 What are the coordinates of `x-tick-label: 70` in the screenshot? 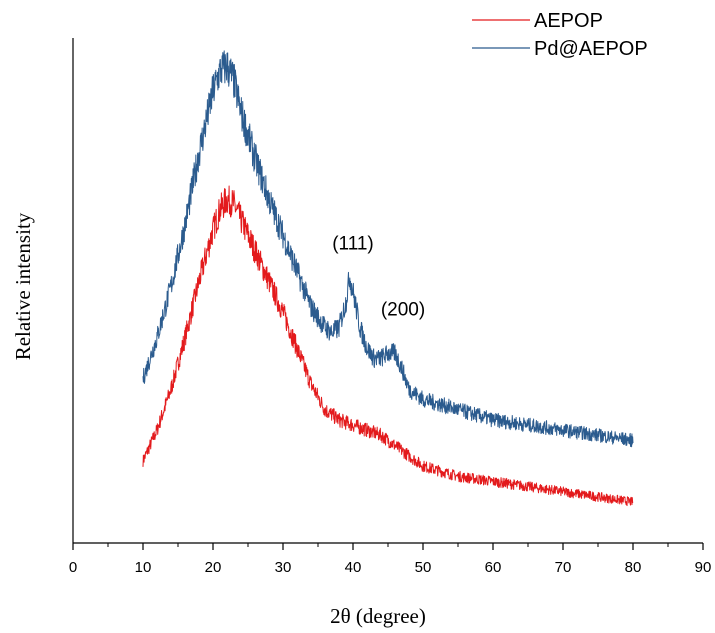 It's located at (563, 567).